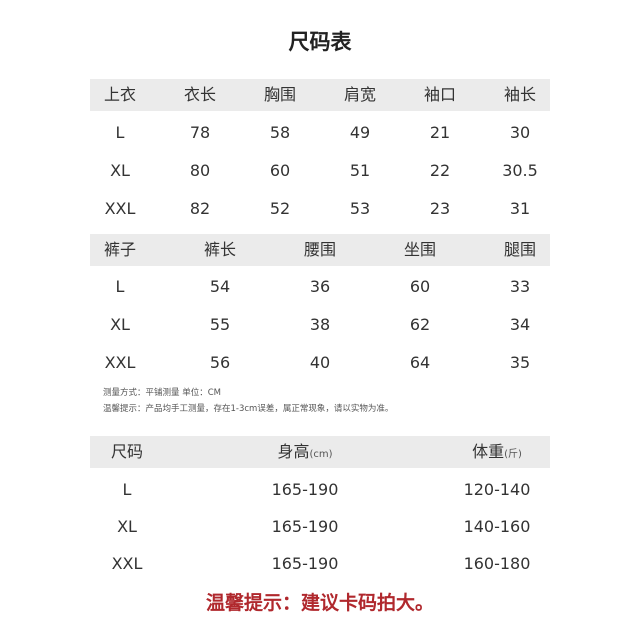 Image resolution: width=640 pixels, height=640 pixels. I want to click on cell-text: 40, so click(320, 362).